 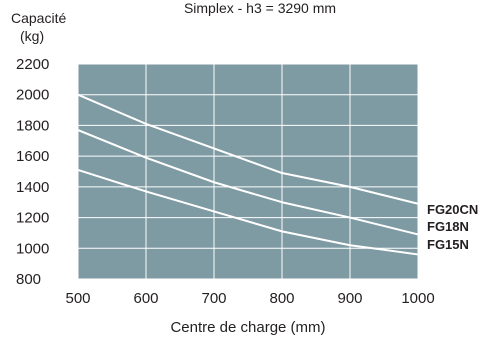 I want to click on series-labels: FG20CN FG18N FG15N, so click(x=452, y=227).